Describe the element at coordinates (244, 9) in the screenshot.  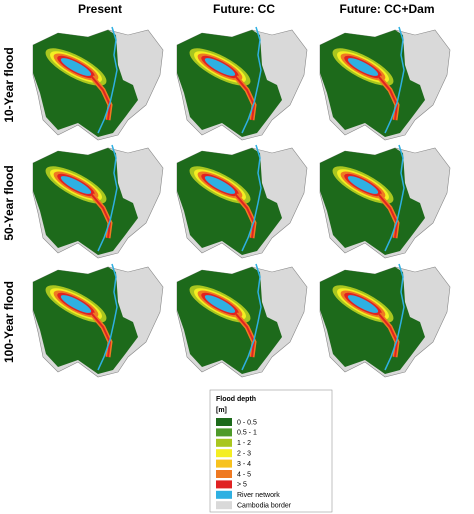
I see `column-header: Future: CC` at that location.